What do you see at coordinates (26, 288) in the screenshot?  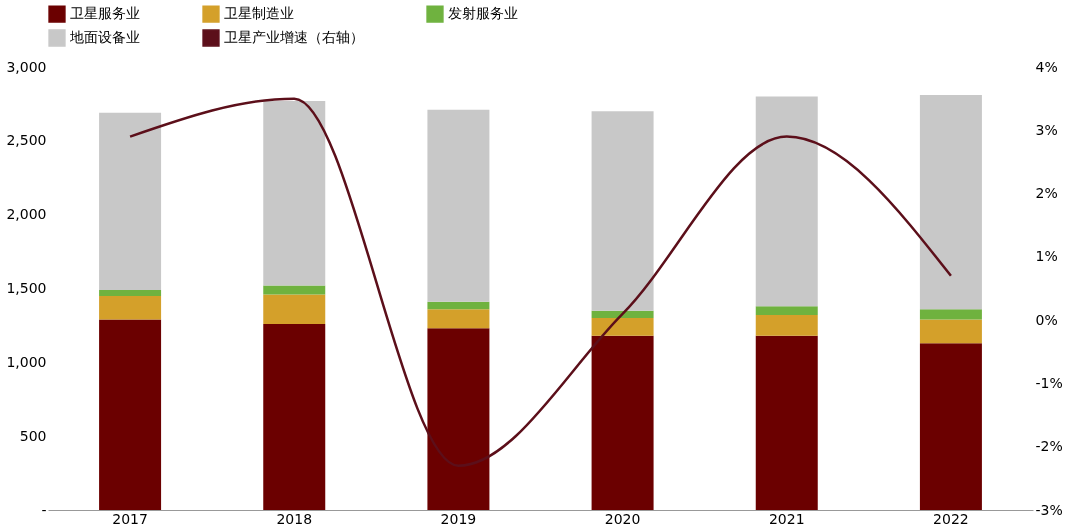 I see `y-tick-label: 1,500` at bounding box center [26, 288].